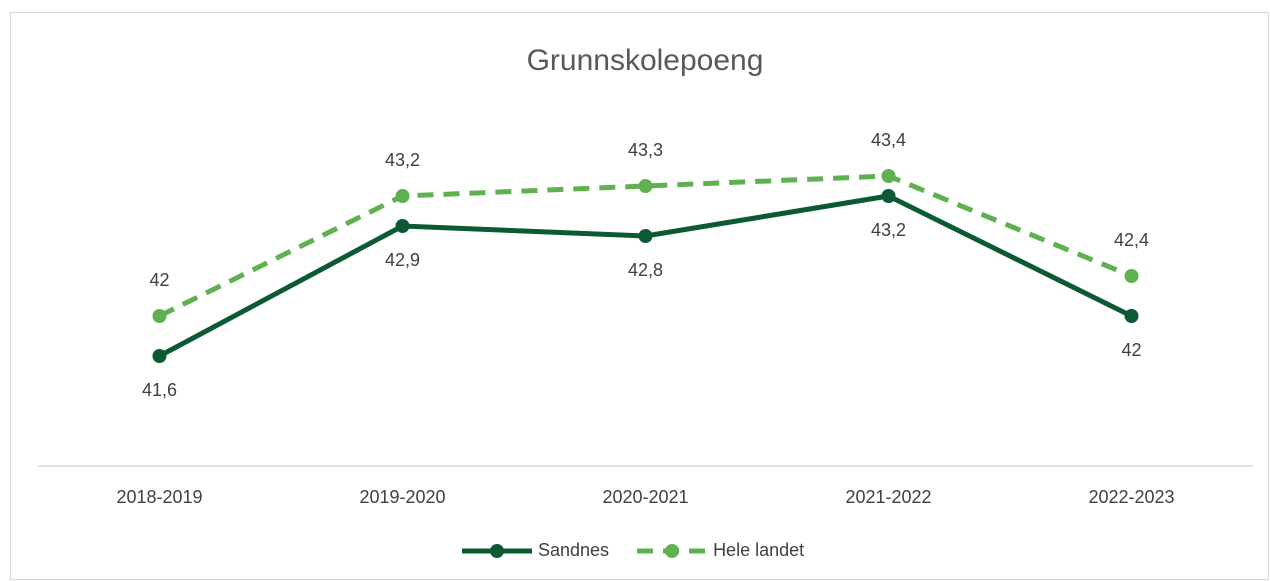  What do you see at coordinates (645, 270) in the screenshot?
I see `data-label: 42,8` at bounding box center [645, 270].